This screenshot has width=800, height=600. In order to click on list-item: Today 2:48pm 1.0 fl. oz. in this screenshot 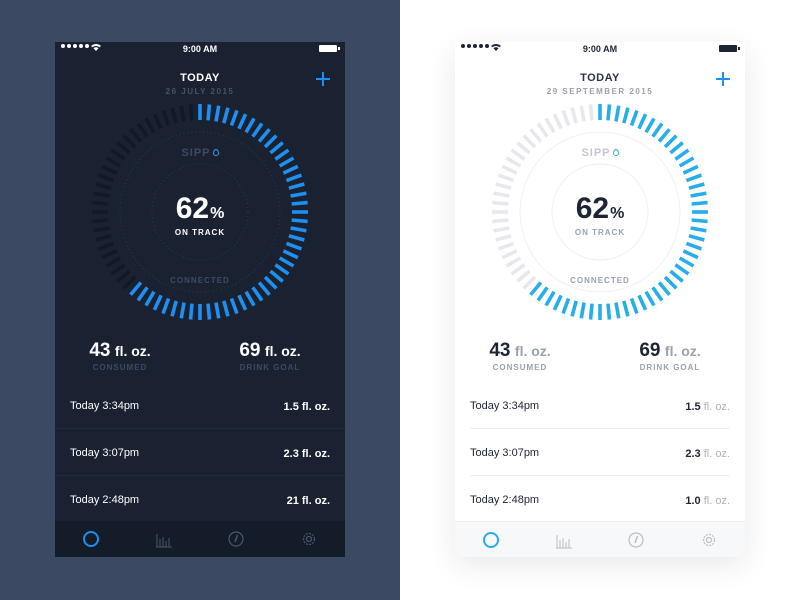, I will do `click(600, 499)`.